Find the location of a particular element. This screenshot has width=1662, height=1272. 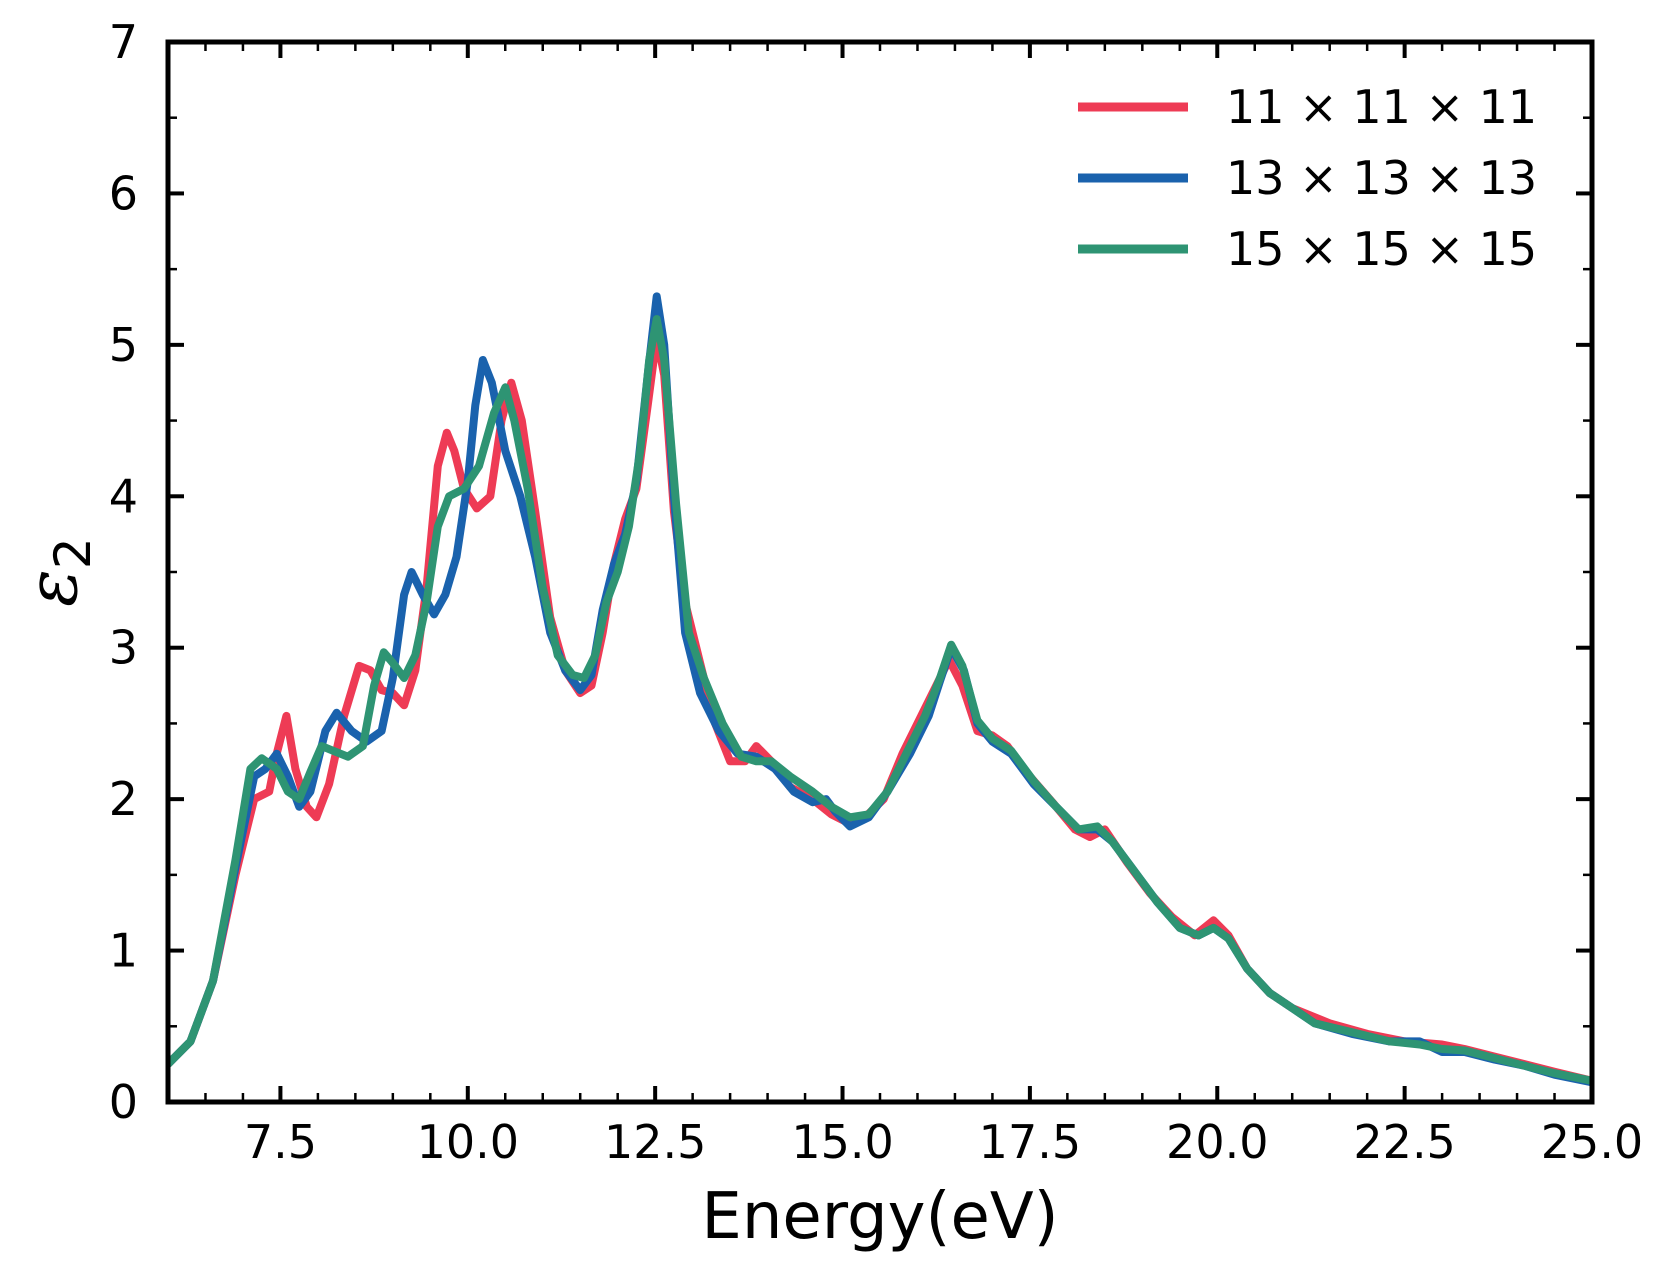

y-axis-title: ε2 is located at coordinates (56, 571).